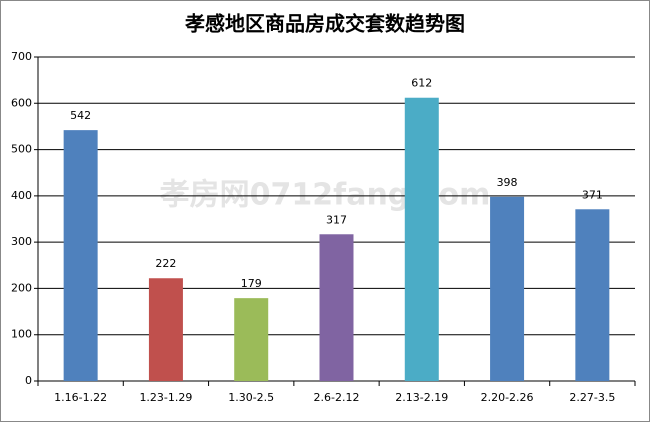  Describe the element at coordinates (324, 24) in the screenshot. I see `chart-title: 孝感地区商品房成交套数趋势图` at that location.